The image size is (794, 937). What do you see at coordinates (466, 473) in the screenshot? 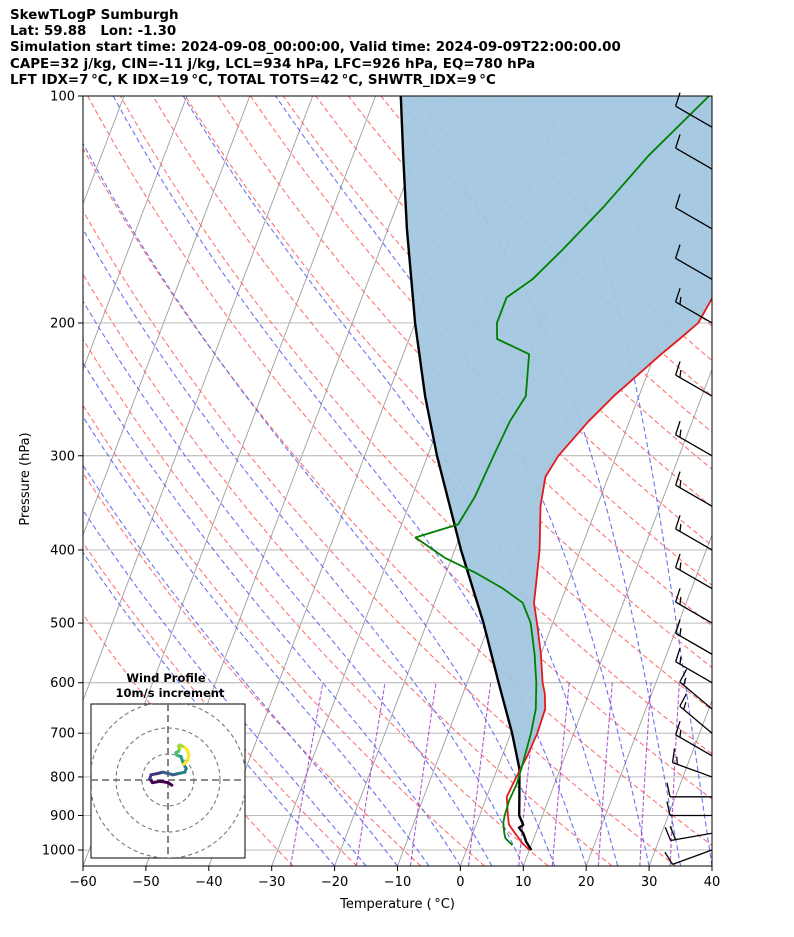
I see `parcel-profile-line` at bounding box center [466, 473].